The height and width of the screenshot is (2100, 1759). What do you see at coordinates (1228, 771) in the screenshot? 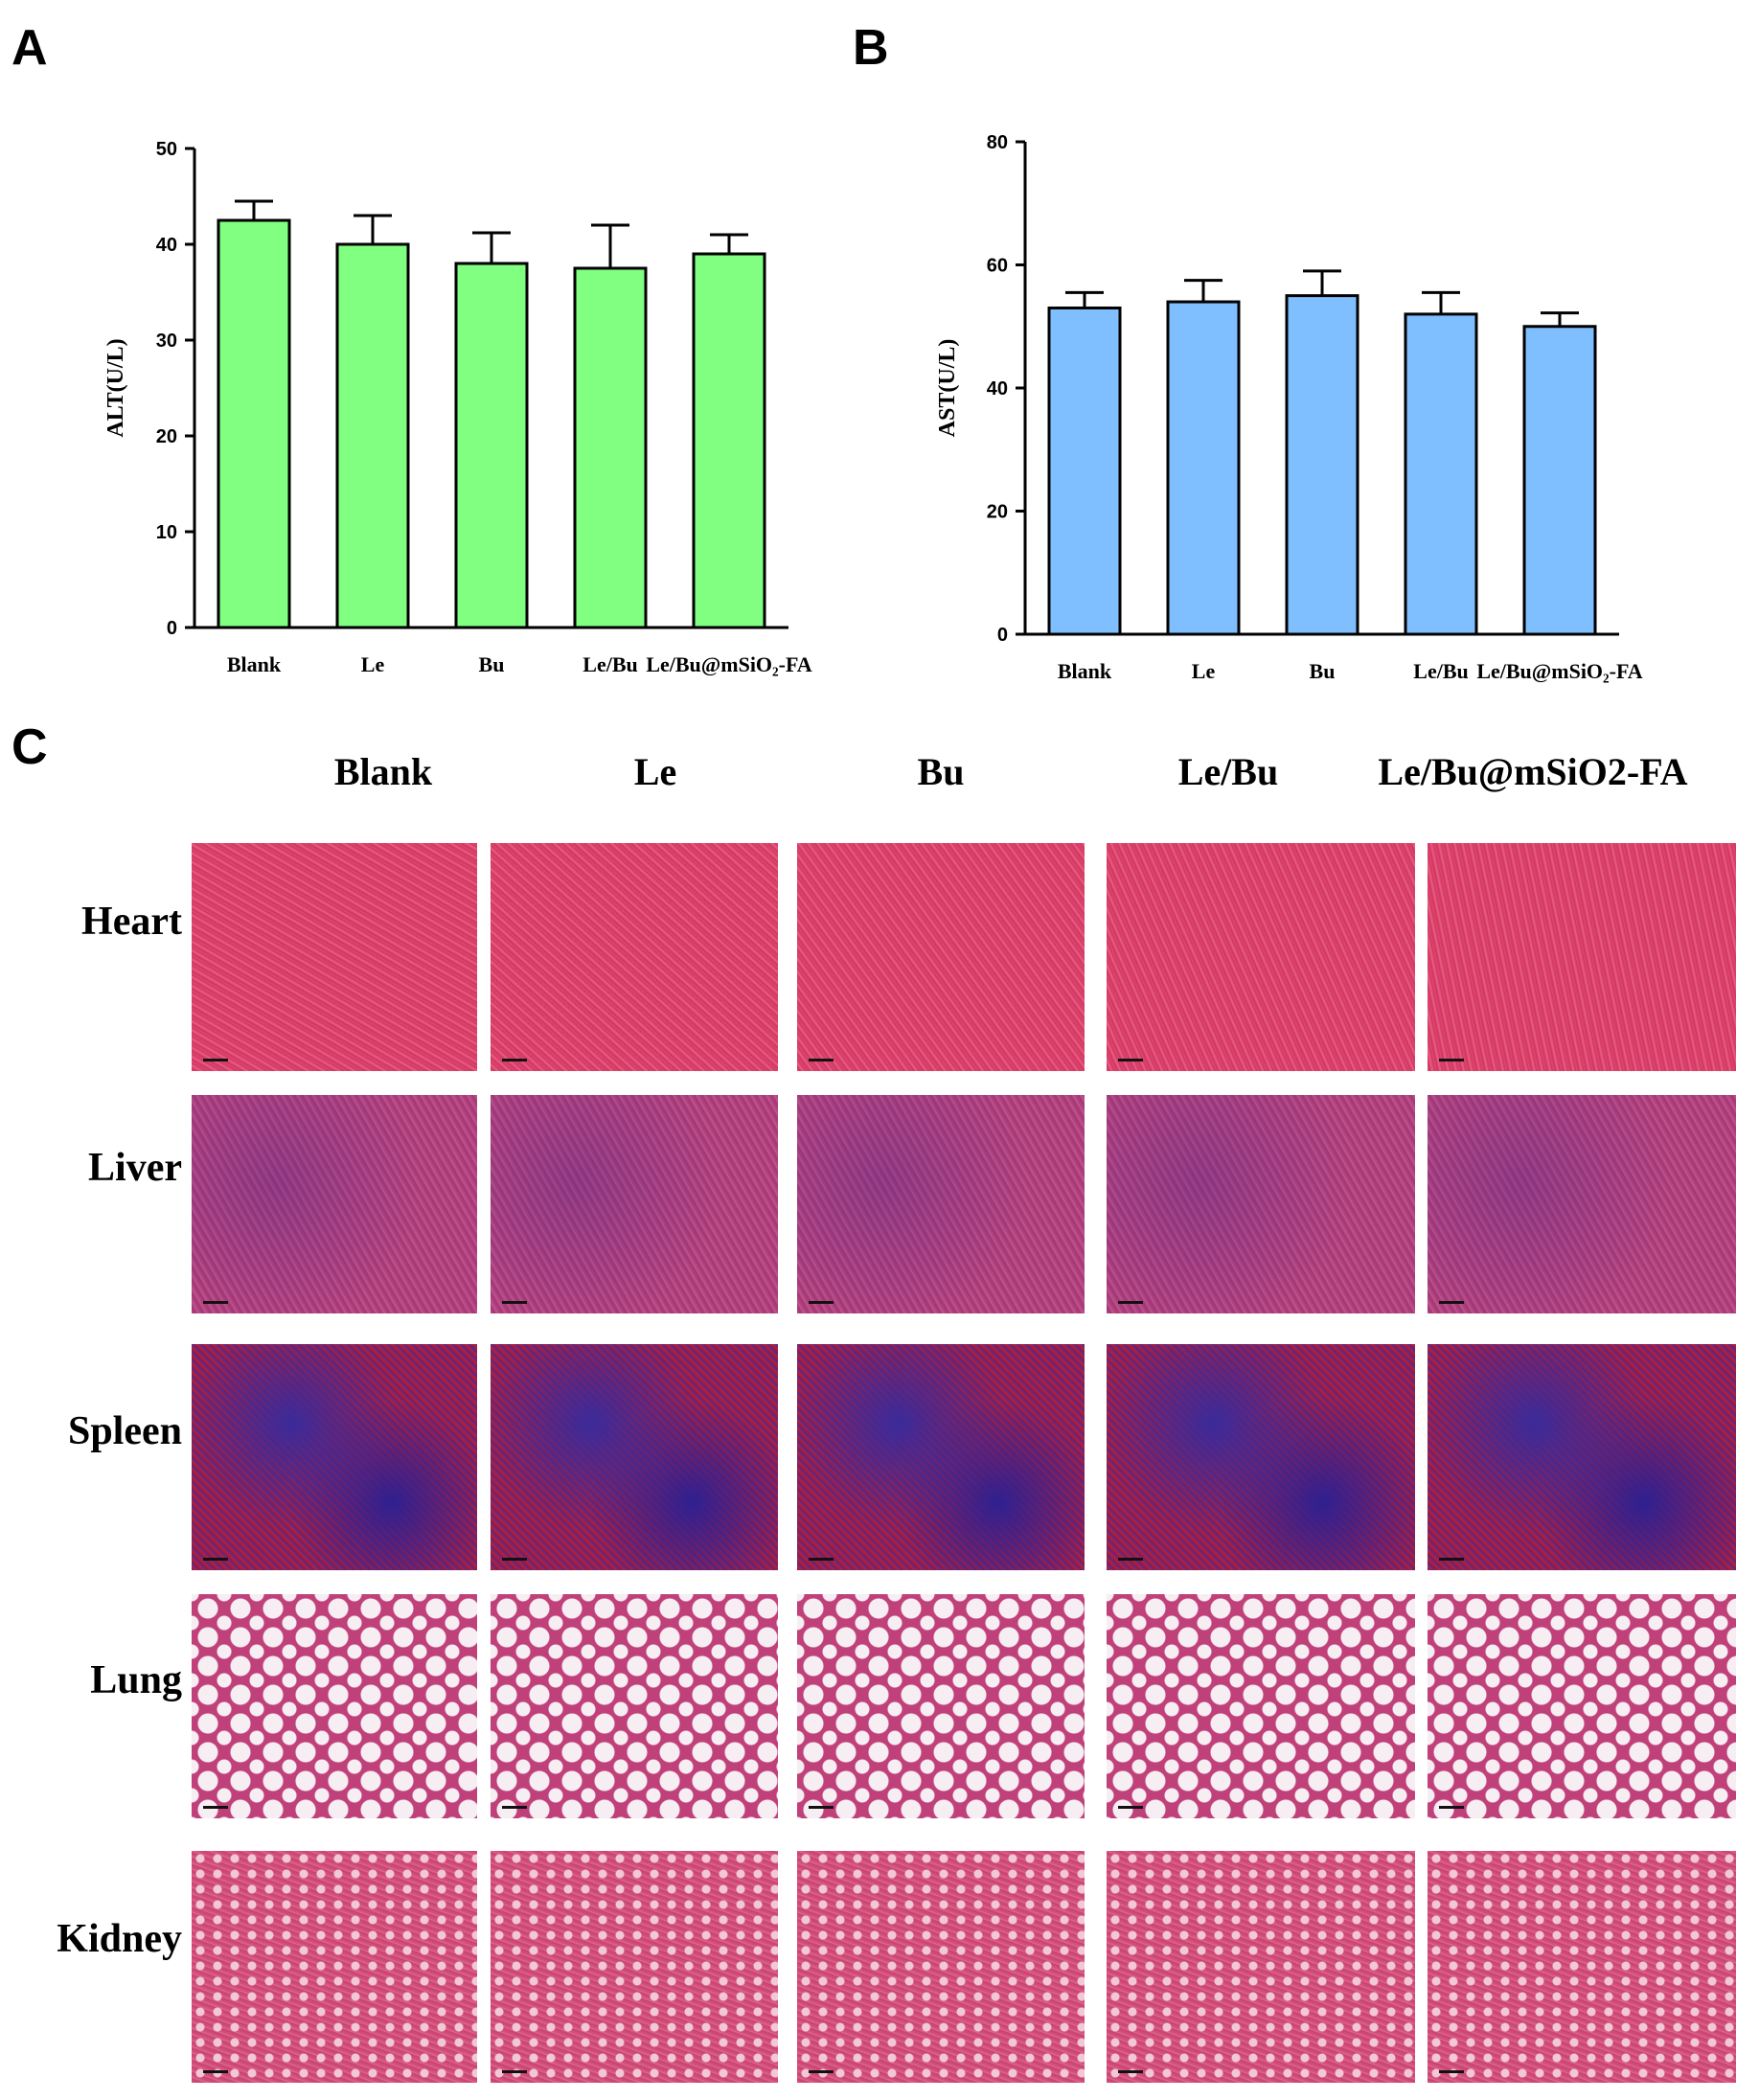
I see `histology-column-header: Le/Bu` at bounding box center [1228, 771].